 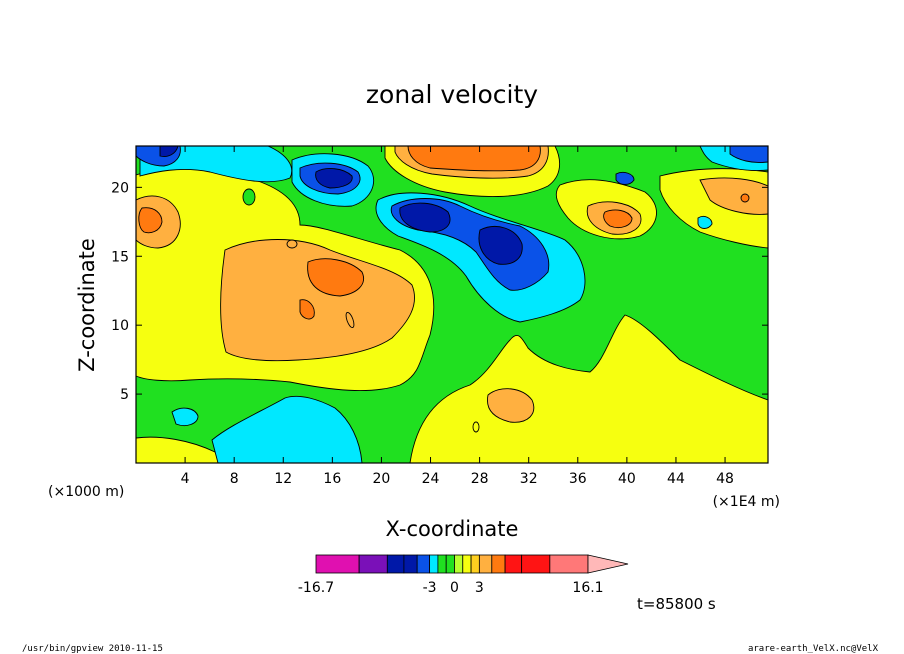 What do you see at coordinates (335, 277) in the screenshot?
I see `dark-orange-core` at bounding box center [335, 277].